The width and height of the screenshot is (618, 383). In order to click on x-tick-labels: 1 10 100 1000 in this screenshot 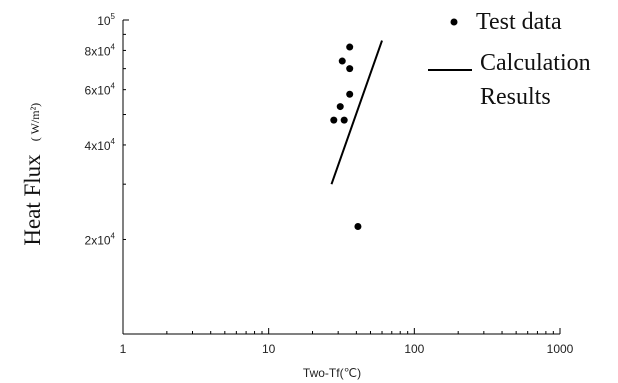, I will do `click(347, 349)`.